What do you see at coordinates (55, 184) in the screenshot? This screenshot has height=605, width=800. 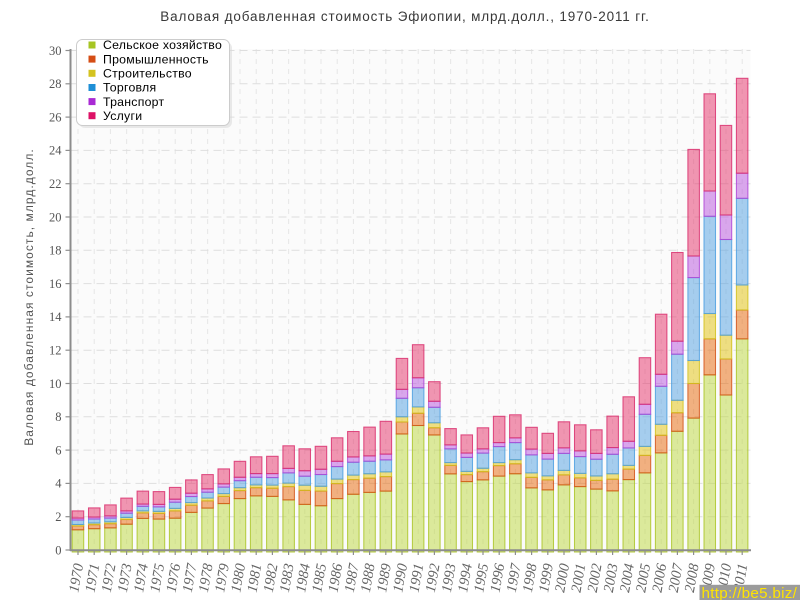 I see `svg-text: 22` at bounding box center [55, 184].